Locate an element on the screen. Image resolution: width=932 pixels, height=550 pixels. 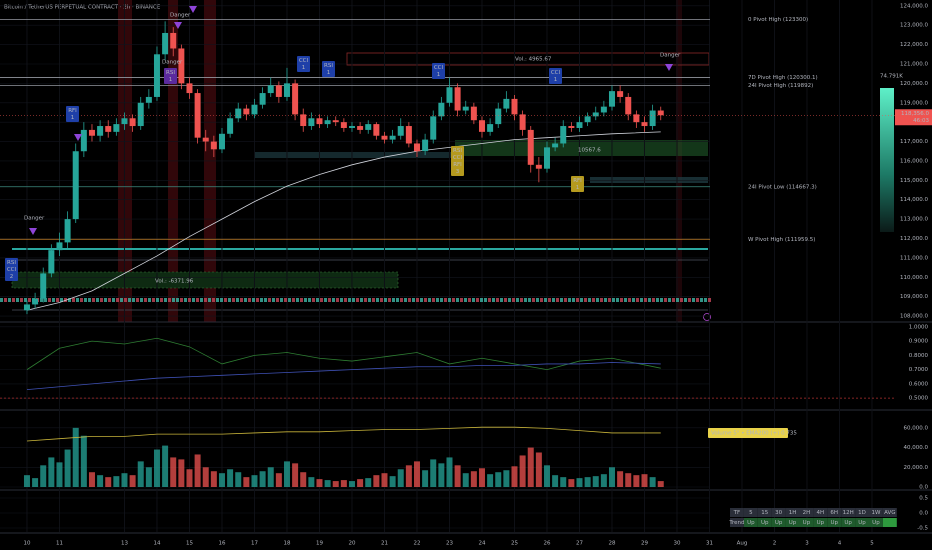
y-tick-label: 124,000.0 is located at coordinates (914, 6).